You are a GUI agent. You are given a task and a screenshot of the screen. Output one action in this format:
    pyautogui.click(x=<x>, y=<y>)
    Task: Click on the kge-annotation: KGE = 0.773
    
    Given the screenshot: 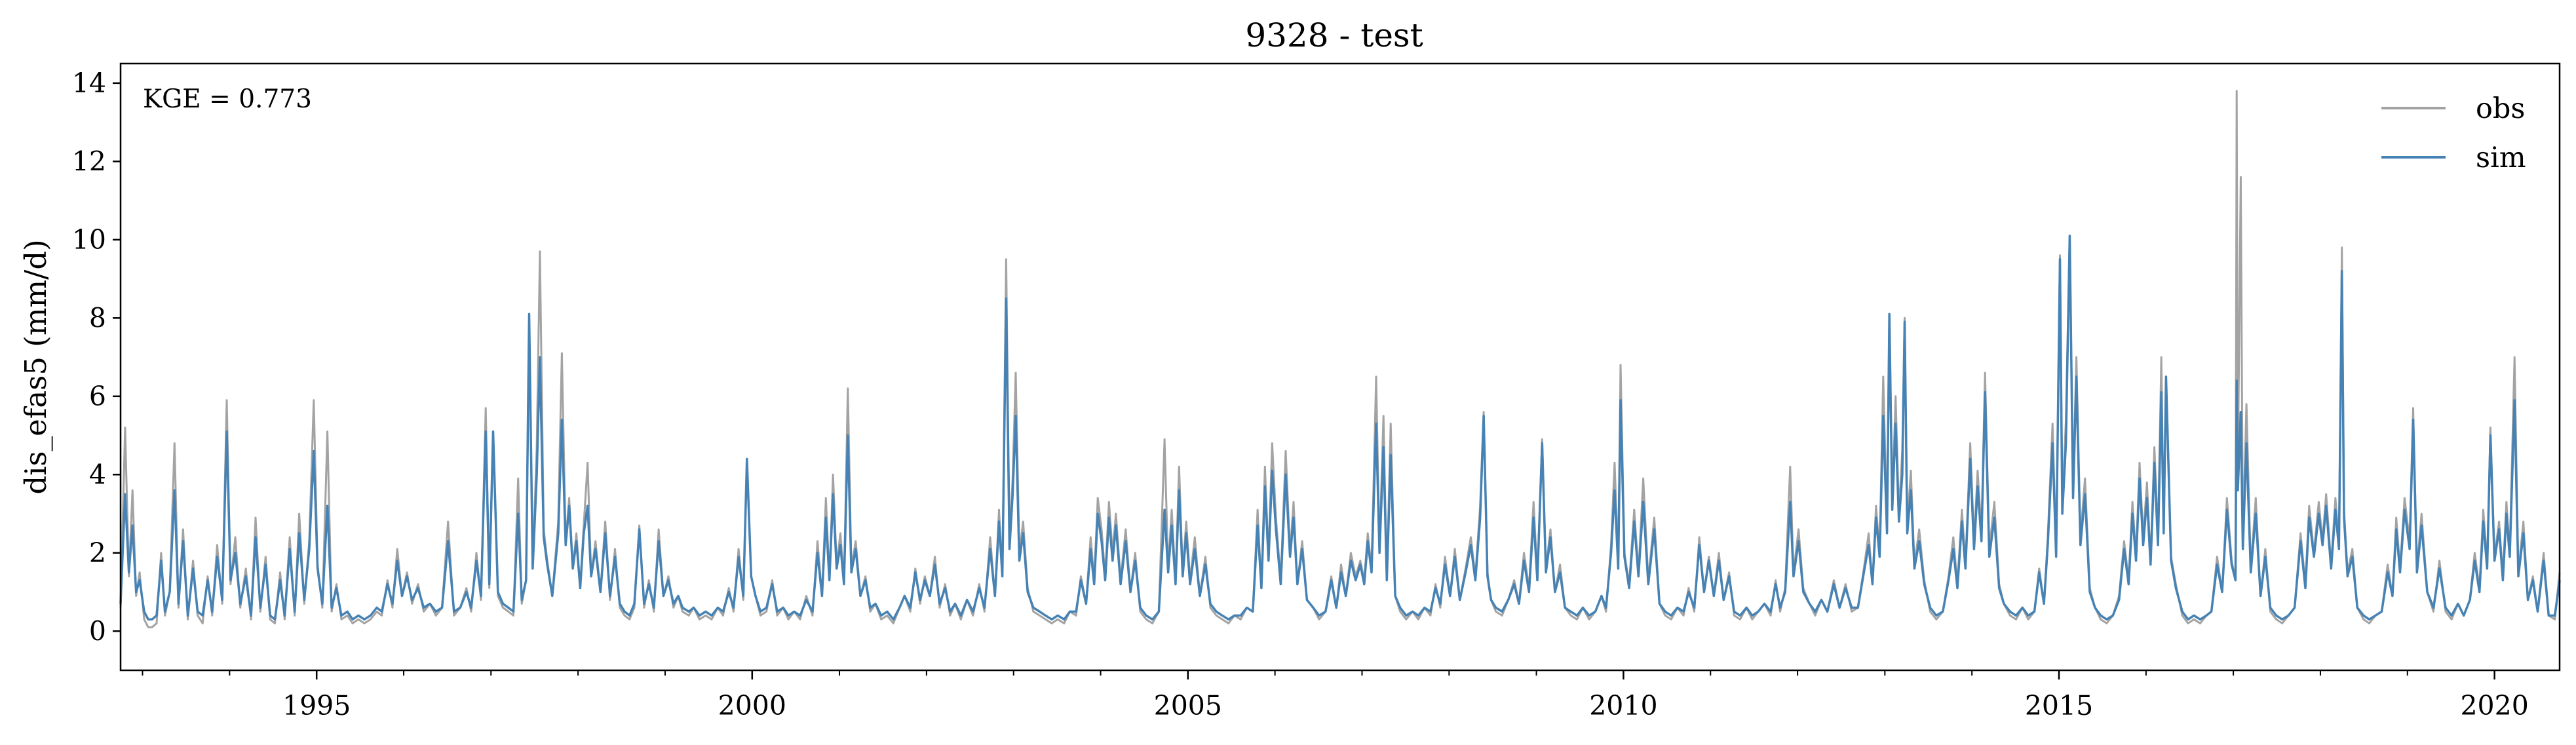 What is the action you would take?
    pyautogui.click(x=227, y=100)
    